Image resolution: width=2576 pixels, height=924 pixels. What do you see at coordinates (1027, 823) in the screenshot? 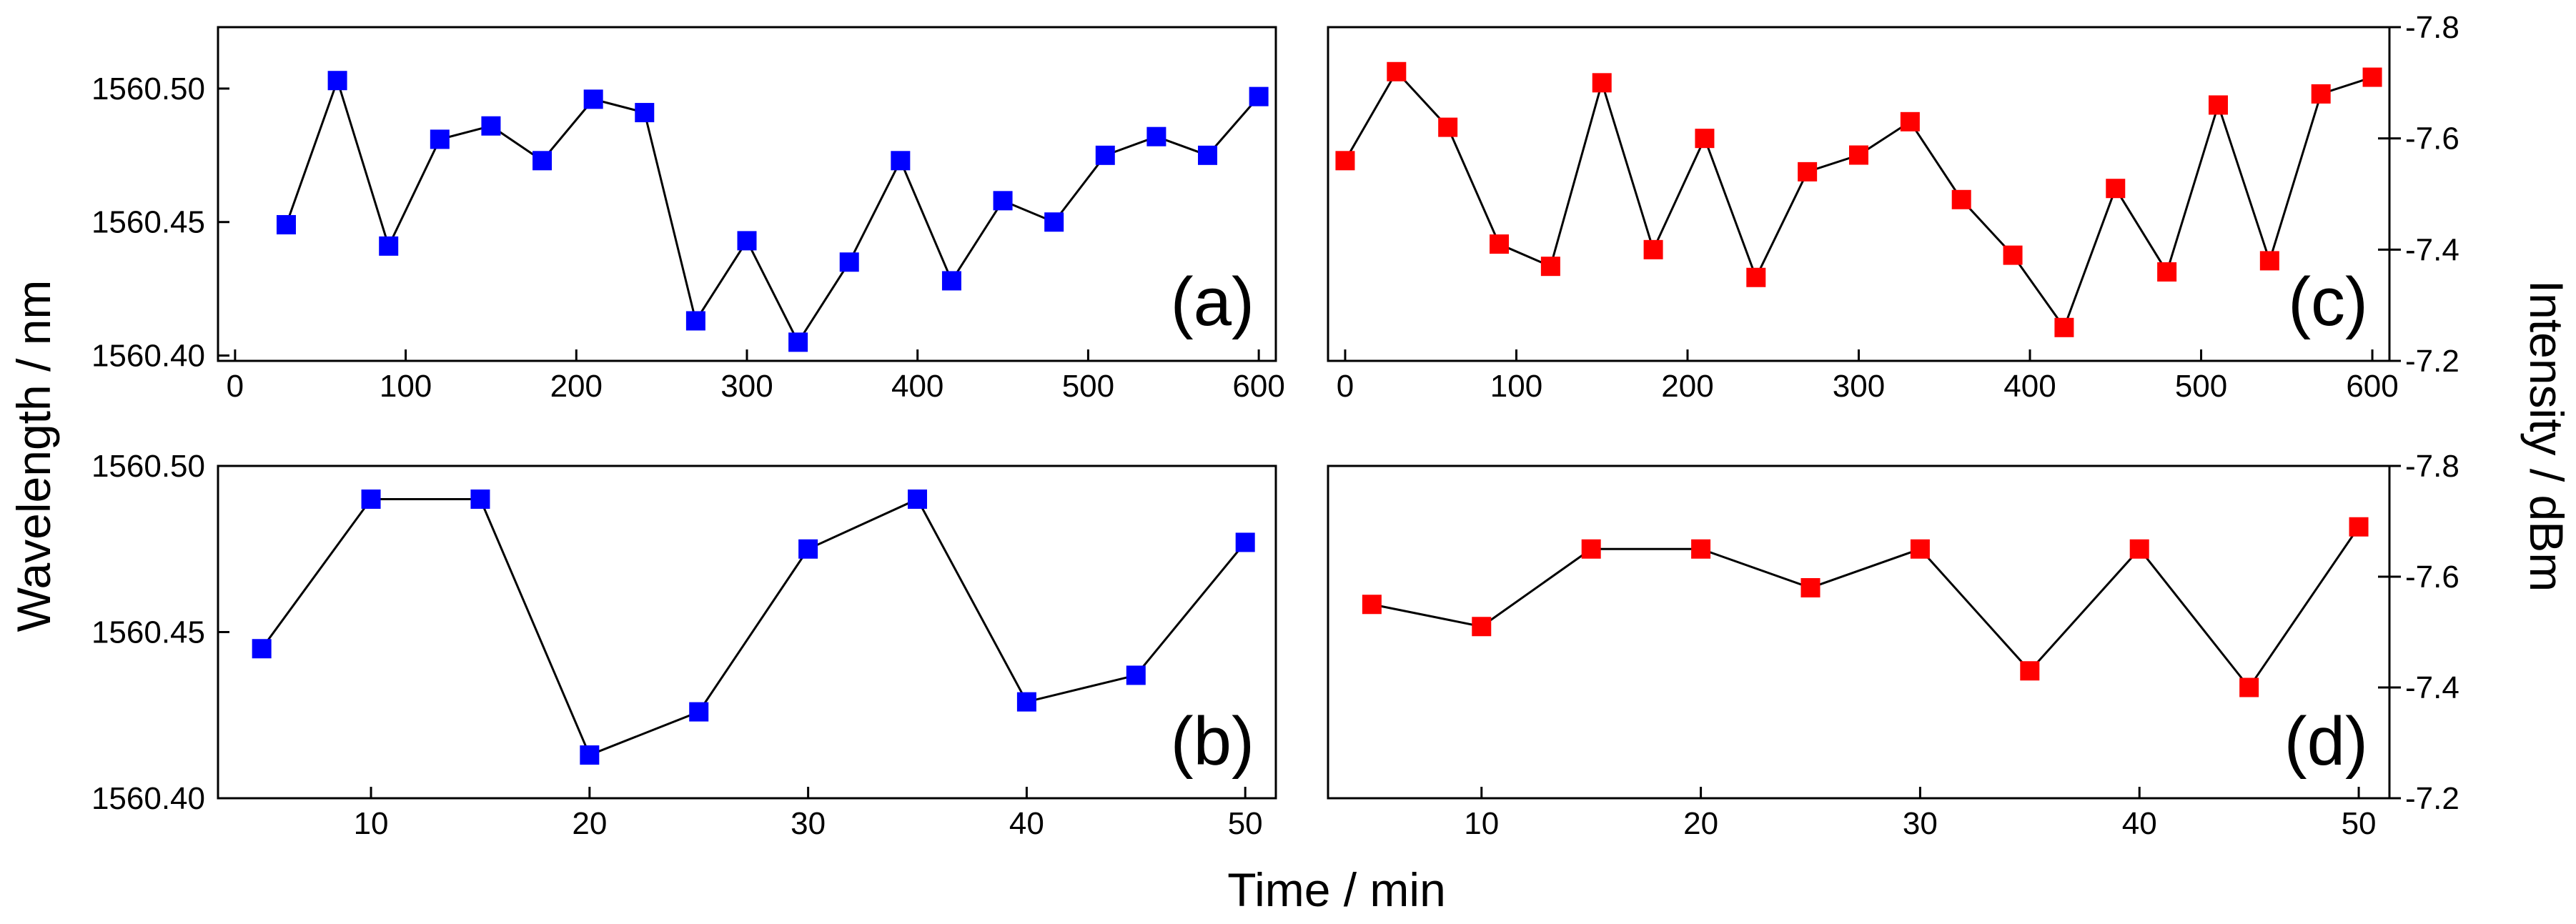
I see `x-tick-label: 40` at bounding box center [1027, 823].